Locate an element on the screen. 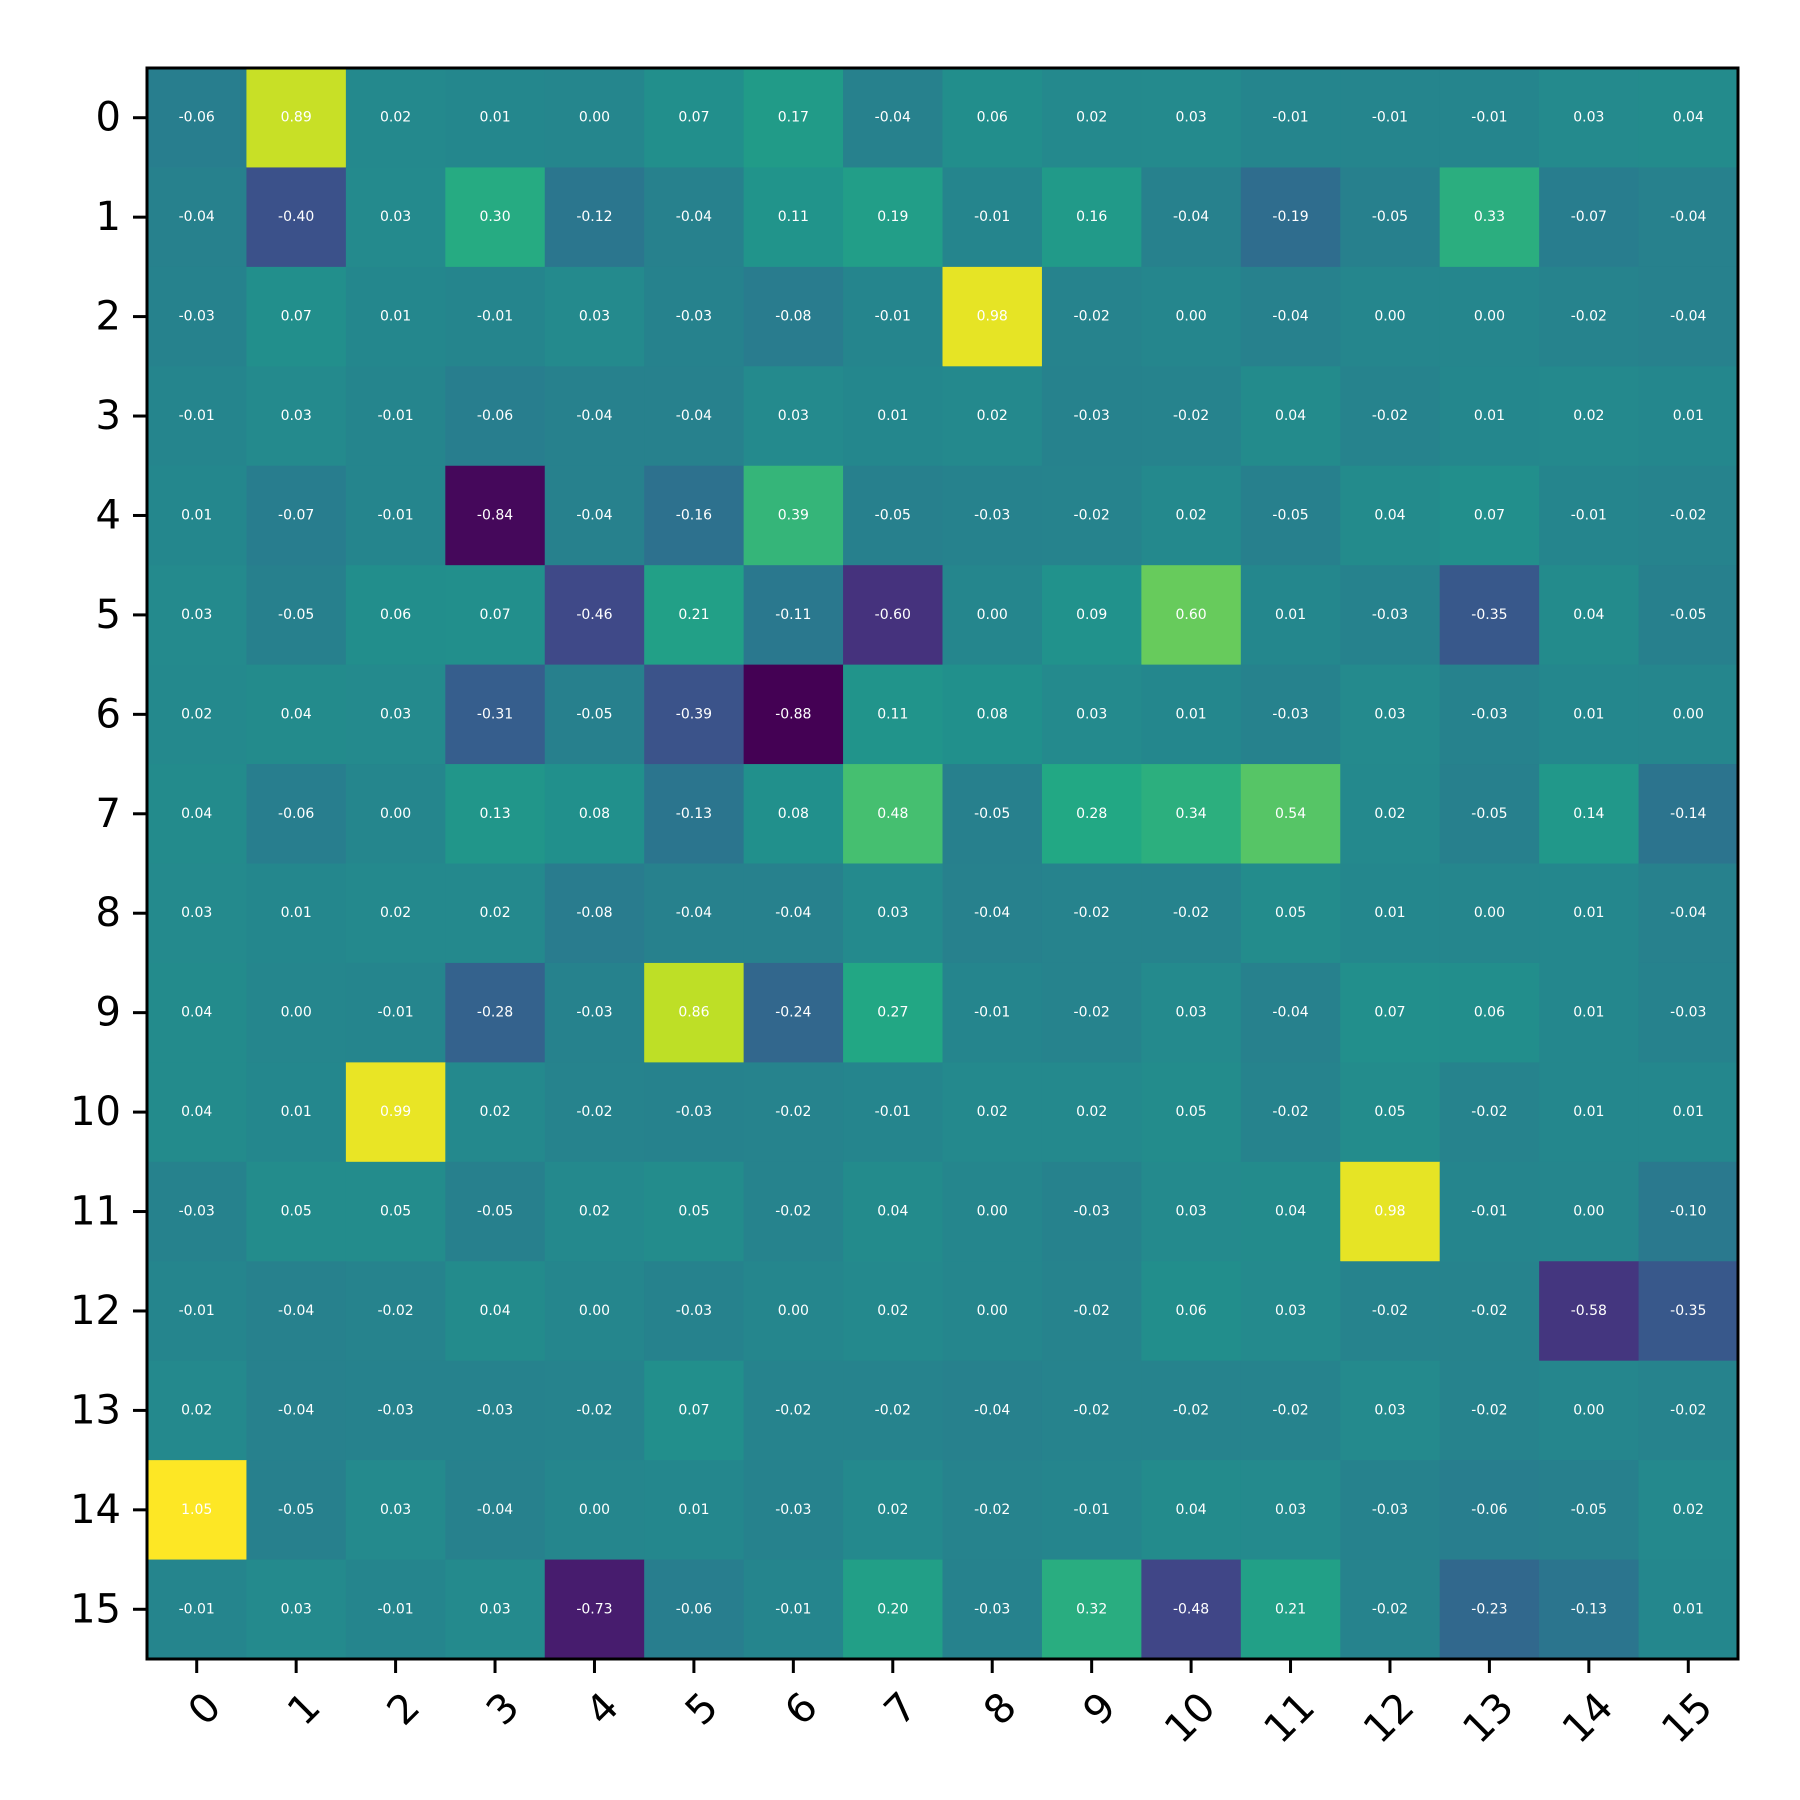  cell-value-label: 0.17 is located at coordinates (793, 118).